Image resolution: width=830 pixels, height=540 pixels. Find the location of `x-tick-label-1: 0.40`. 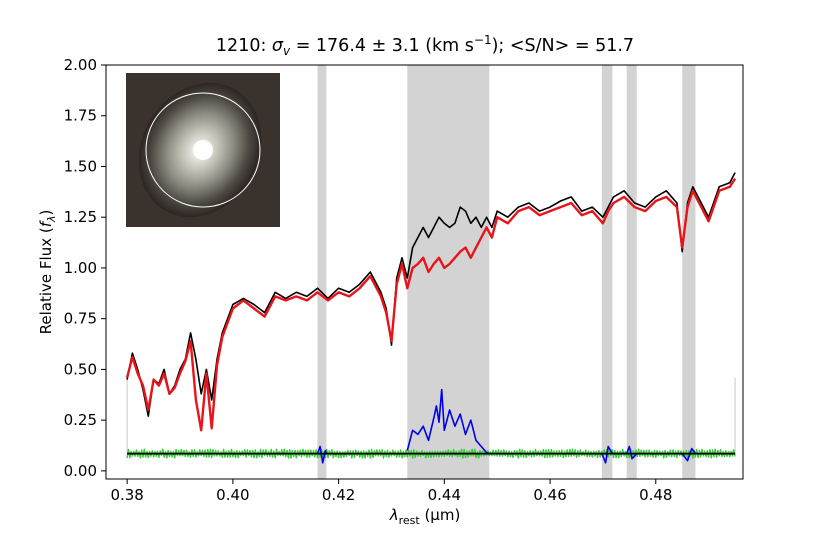

x-tick-label-1: 0.40 is located at coordinates (232, 495).